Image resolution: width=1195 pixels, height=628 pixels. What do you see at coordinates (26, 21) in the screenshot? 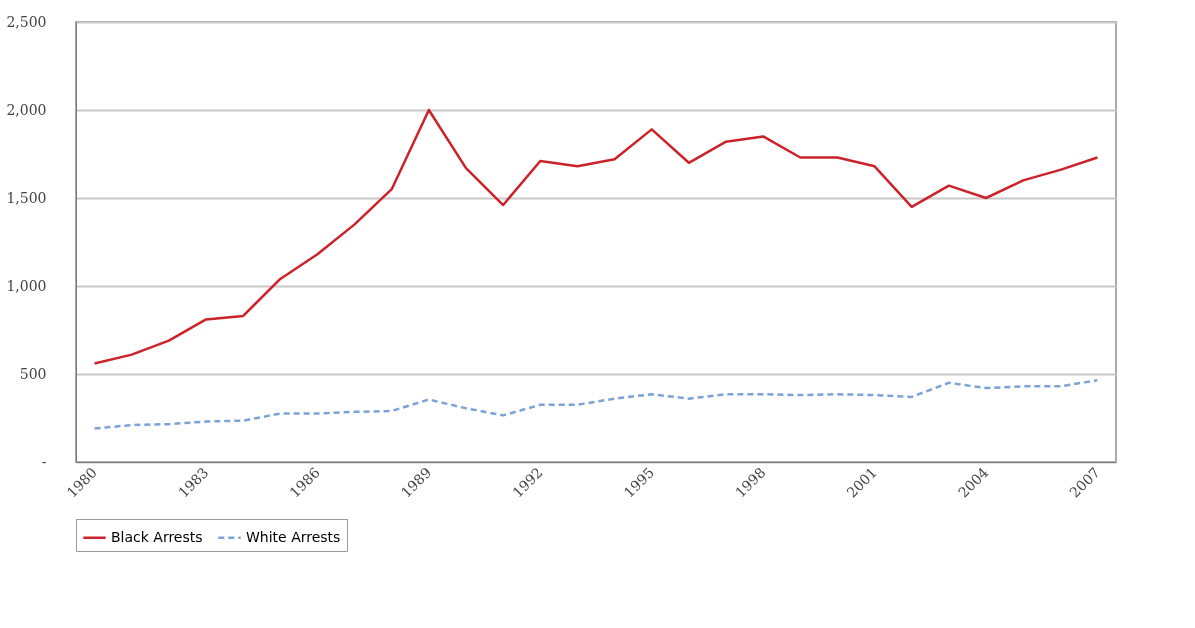
I see `y-tick-label: 2,500` at bounding box center [26, 21].